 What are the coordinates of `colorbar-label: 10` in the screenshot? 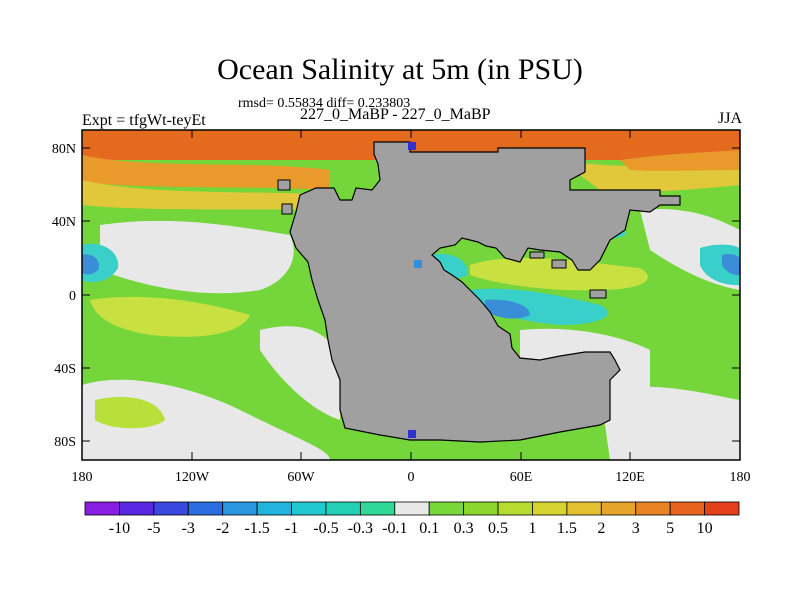 It's located at (705, 528).